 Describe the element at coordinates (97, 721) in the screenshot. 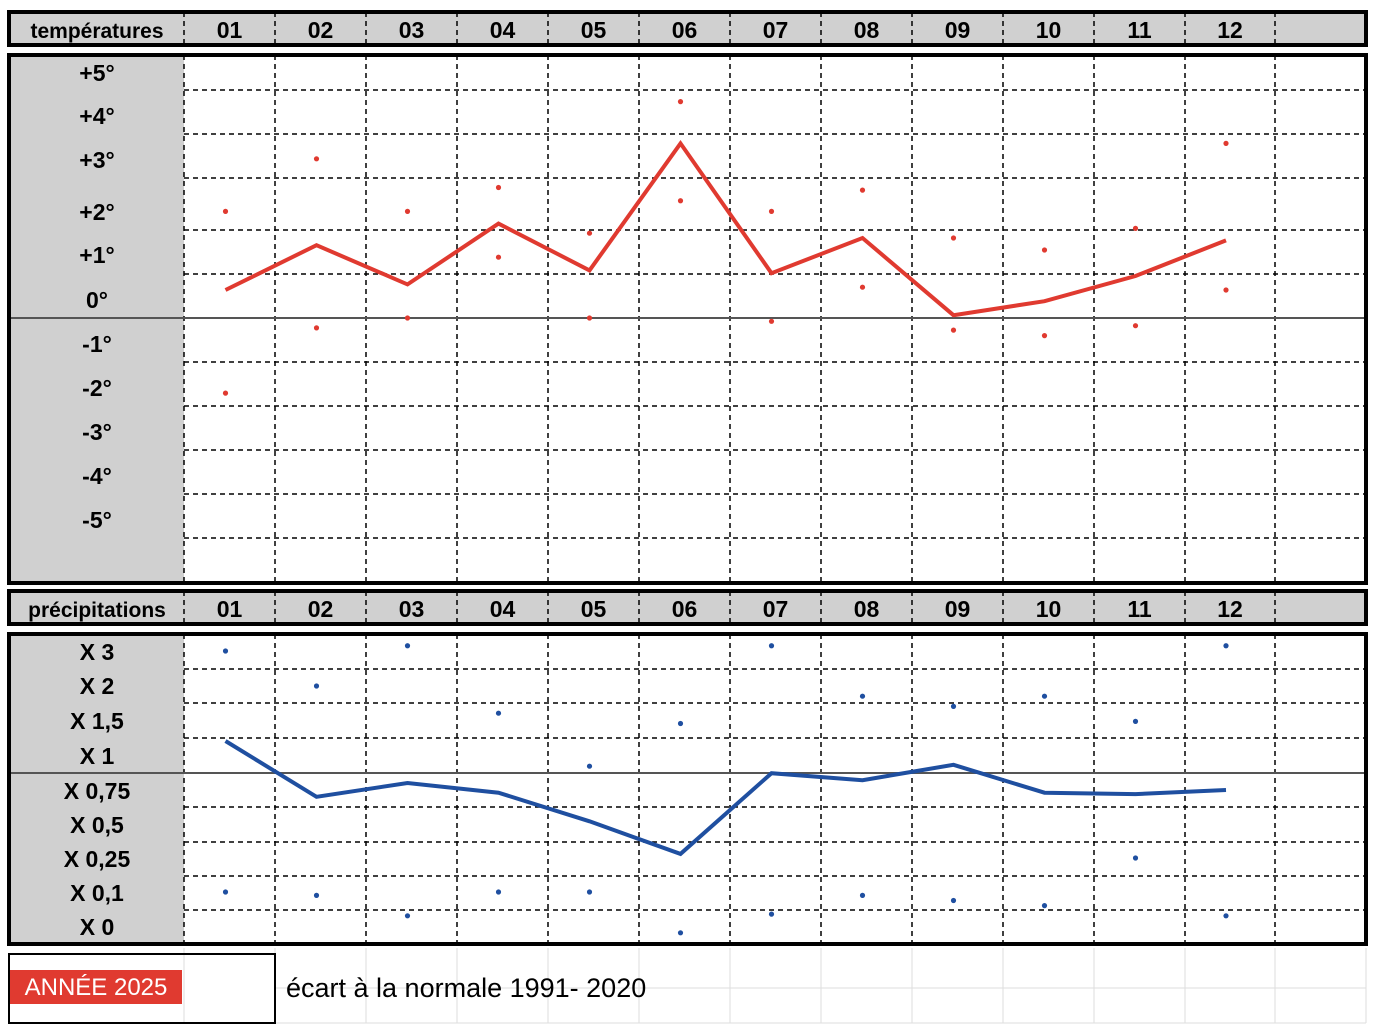

I see `precipitation-row-label: X 1,5` at that location.